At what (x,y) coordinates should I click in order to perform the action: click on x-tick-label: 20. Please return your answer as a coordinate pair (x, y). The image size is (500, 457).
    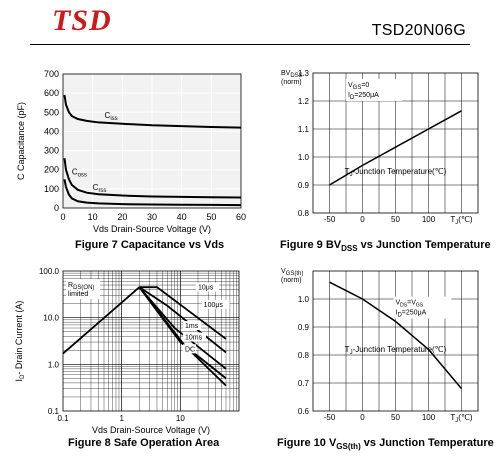
    Looking at the image, I should click on (122, 217).